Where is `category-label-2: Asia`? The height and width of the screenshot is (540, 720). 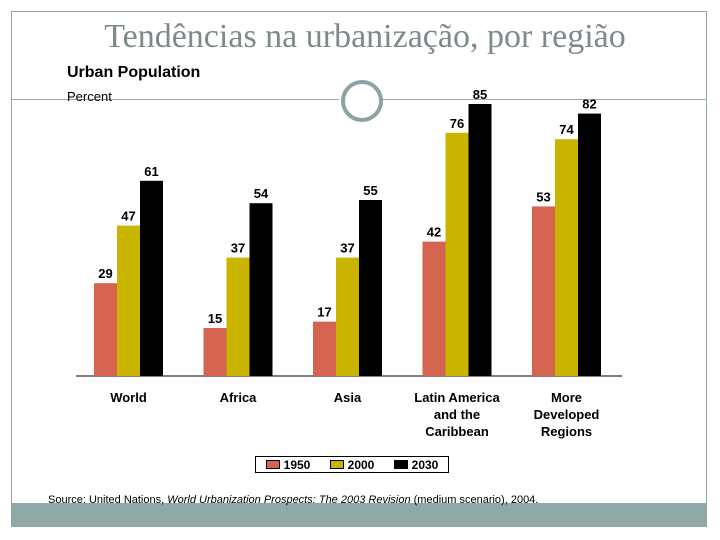
category-label-2: Asia is located at coordinates (347, 397).